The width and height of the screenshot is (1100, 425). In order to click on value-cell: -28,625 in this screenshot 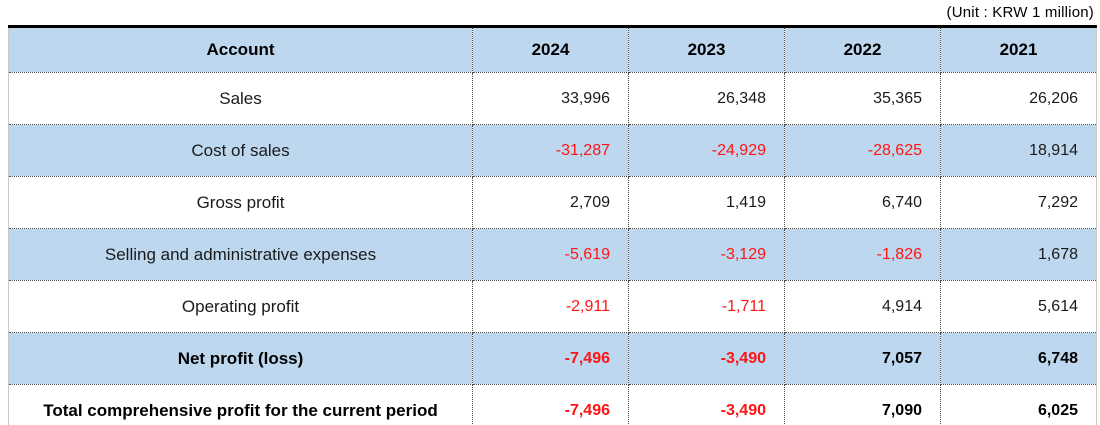, I will do `click(862, 150)`.